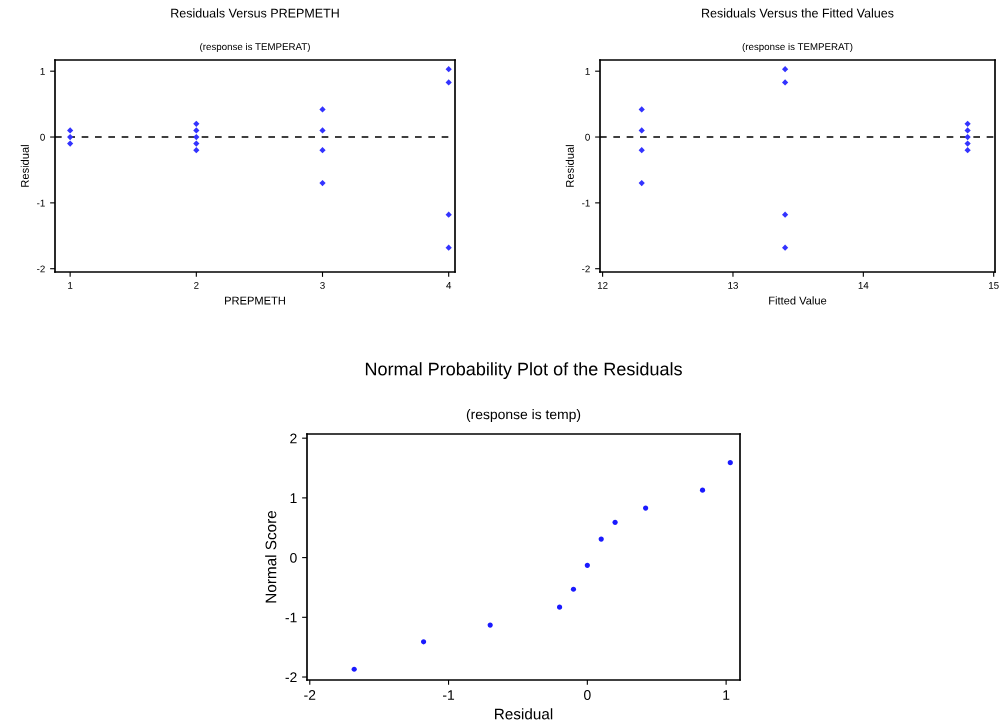  Describe the element at coordinates (994, 285) in the screenshot. I see `x-tick-label: 15` at that location.